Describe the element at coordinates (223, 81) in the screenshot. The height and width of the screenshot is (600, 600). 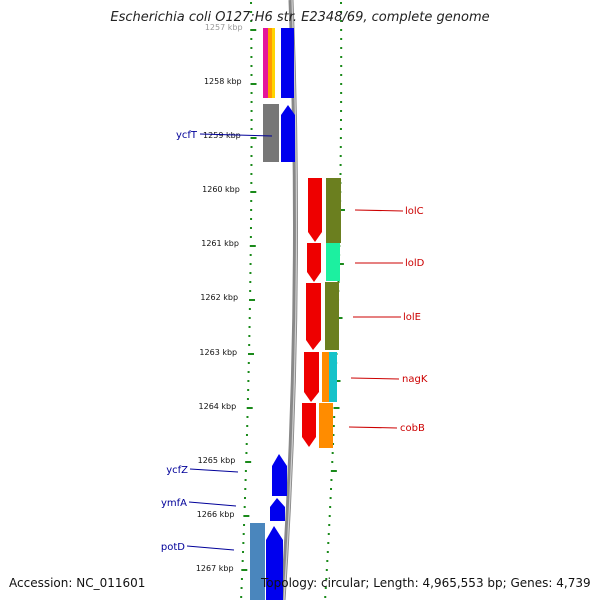
I see `tick-label: 1258 kbp` at that location.